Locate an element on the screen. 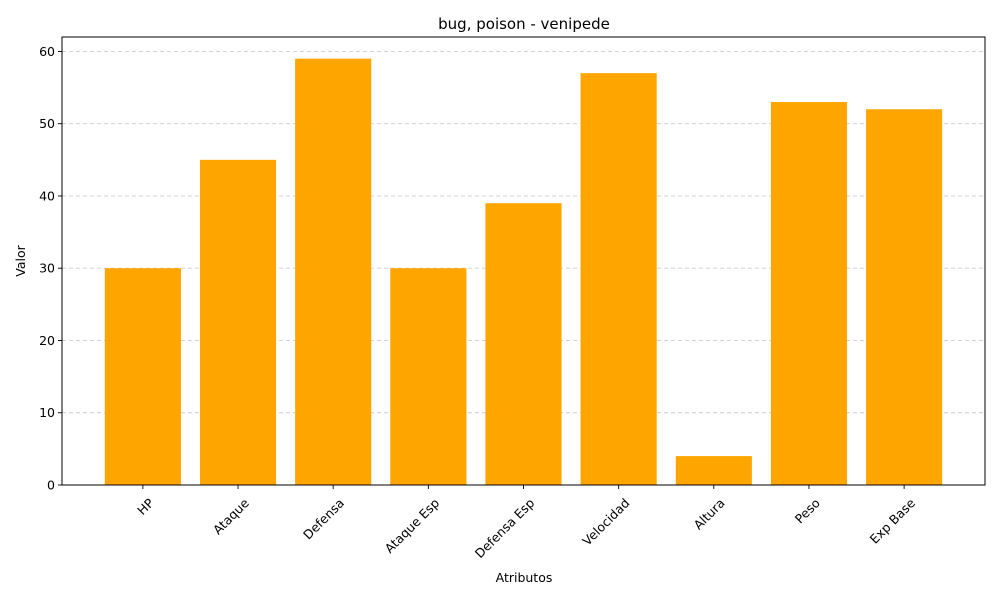 This screenshot has height=600, width=1000. x-tick-label: Ataque is located at coordinates (231, 516).